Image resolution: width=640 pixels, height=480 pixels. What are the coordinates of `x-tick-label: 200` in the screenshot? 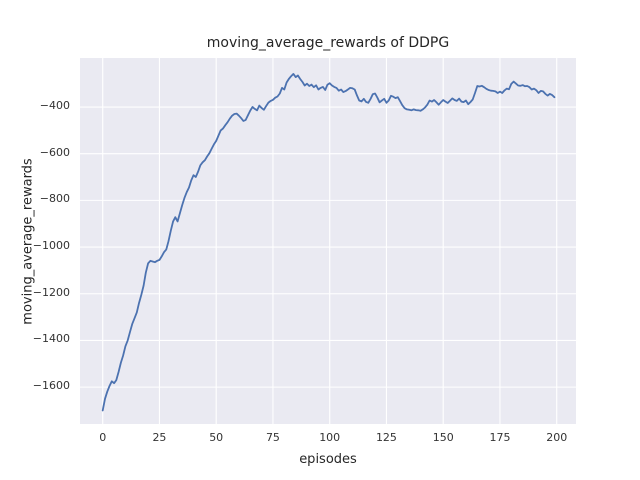 It's located at (557, 437).